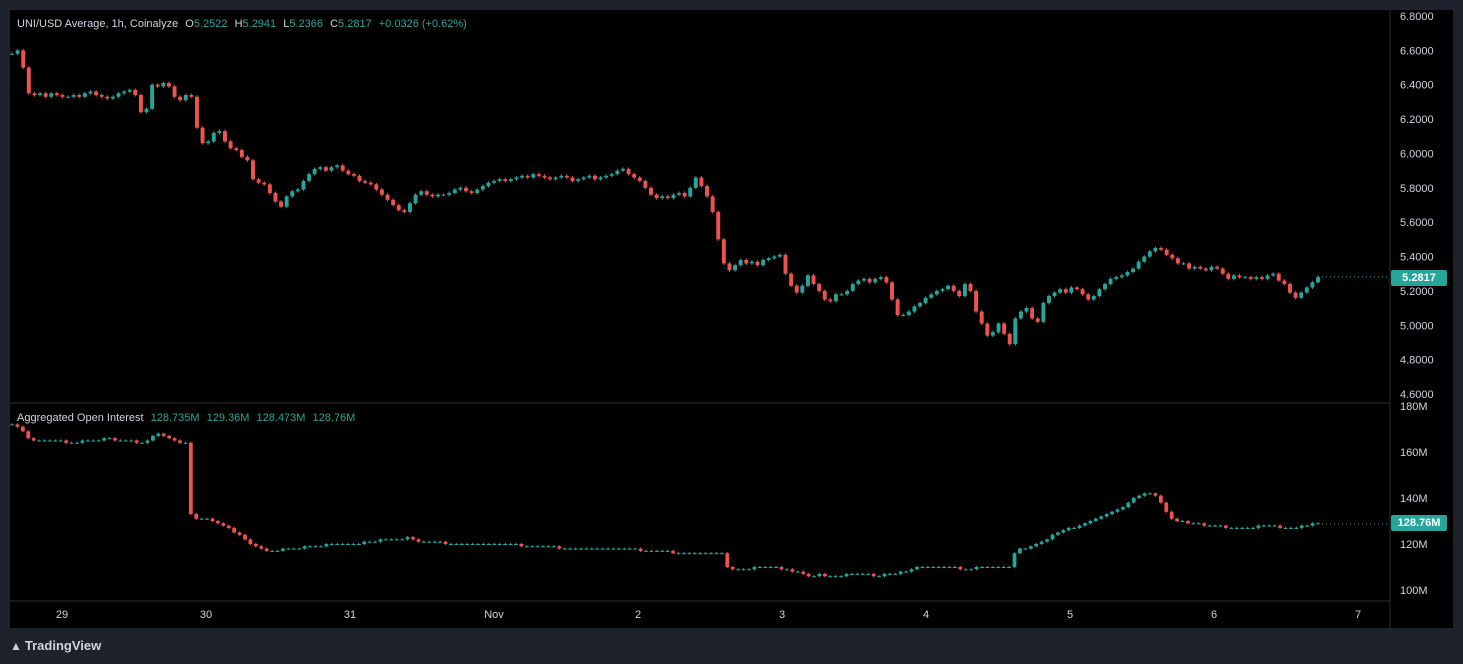 This screenshot has height=664, width=1463. I want to click on tradingview-label: TradingView, so click(63, 645).